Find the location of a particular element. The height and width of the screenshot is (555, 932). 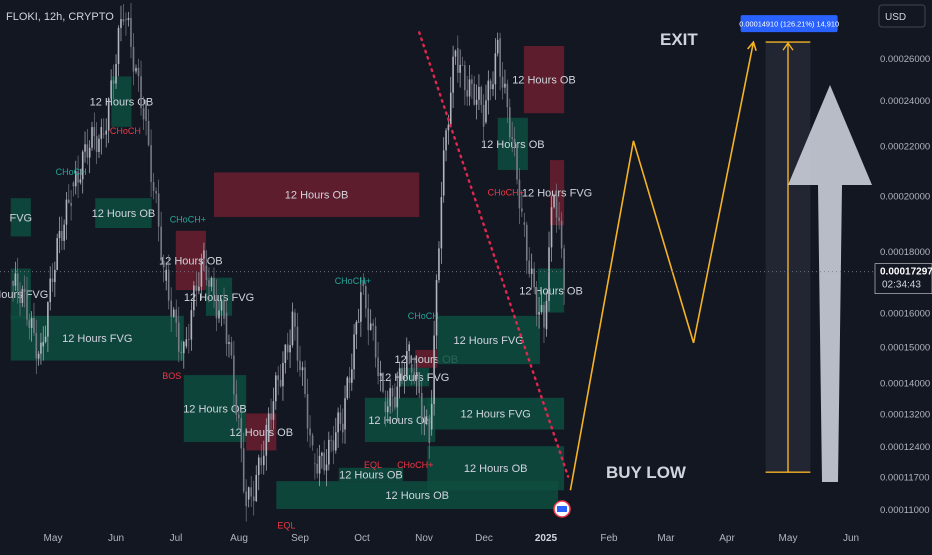

currency-button is located at coordinates (902, 16).